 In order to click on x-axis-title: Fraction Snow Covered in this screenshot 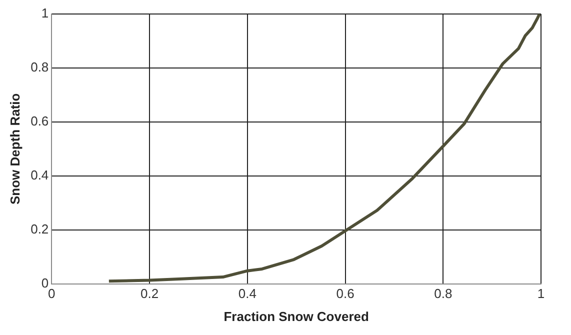, I will do `click(296, 316)`.